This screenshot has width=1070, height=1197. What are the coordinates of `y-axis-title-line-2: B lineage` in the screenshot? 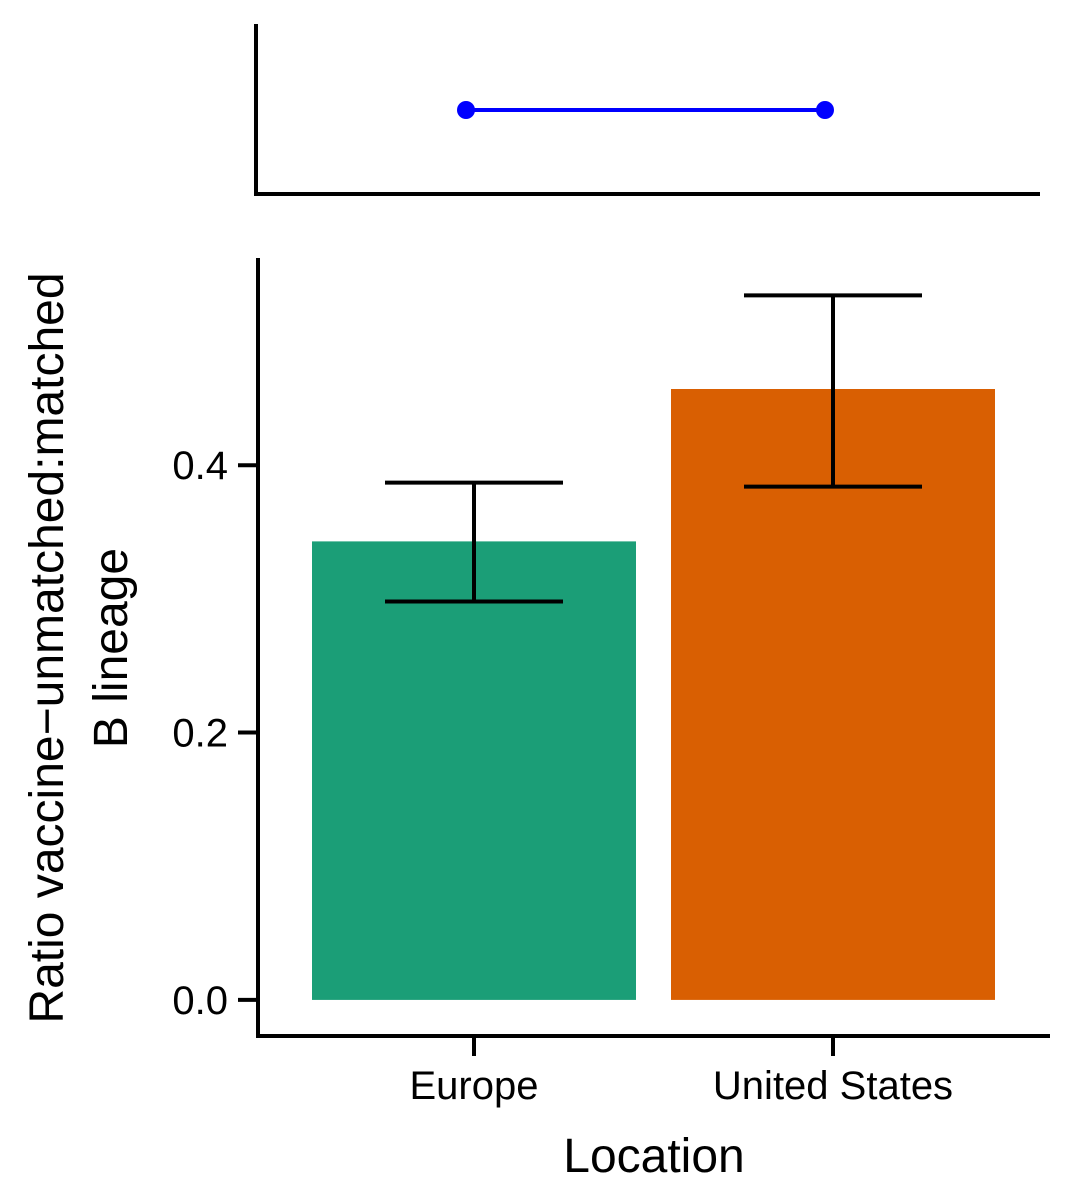 It's located at (111, 648).